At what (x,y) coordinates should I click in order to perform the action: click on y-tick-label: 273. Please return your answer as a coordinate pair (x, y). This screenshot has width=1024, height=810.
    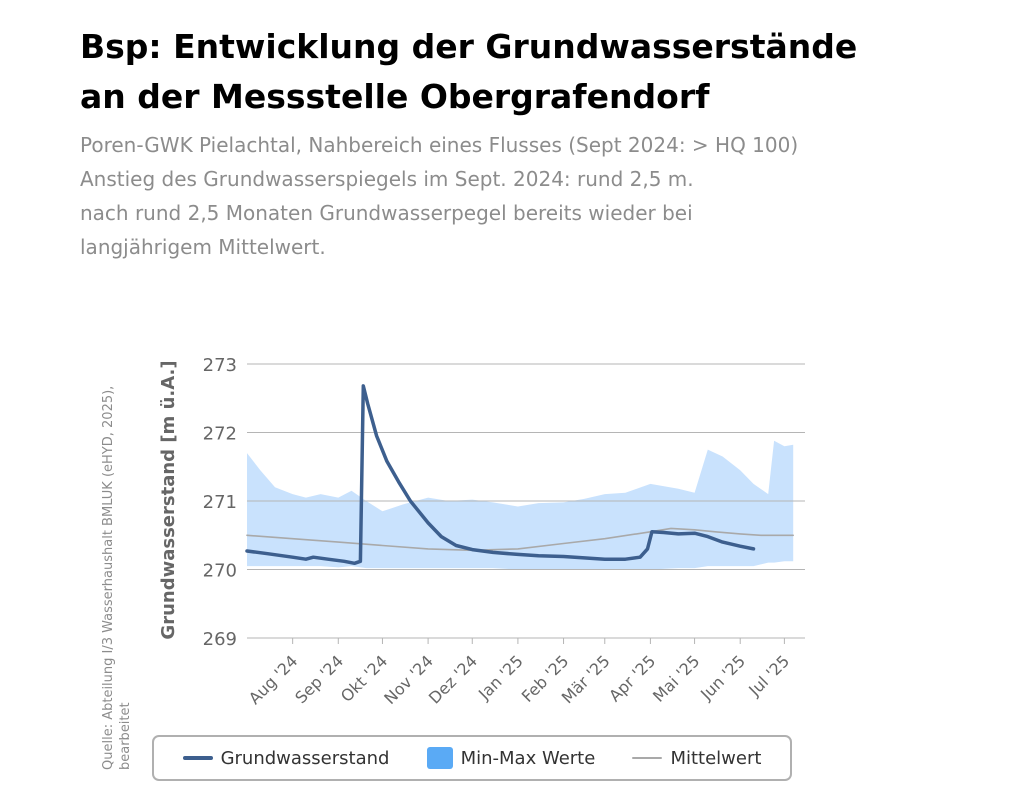
    Looking at the image, I should click on (220, 365).